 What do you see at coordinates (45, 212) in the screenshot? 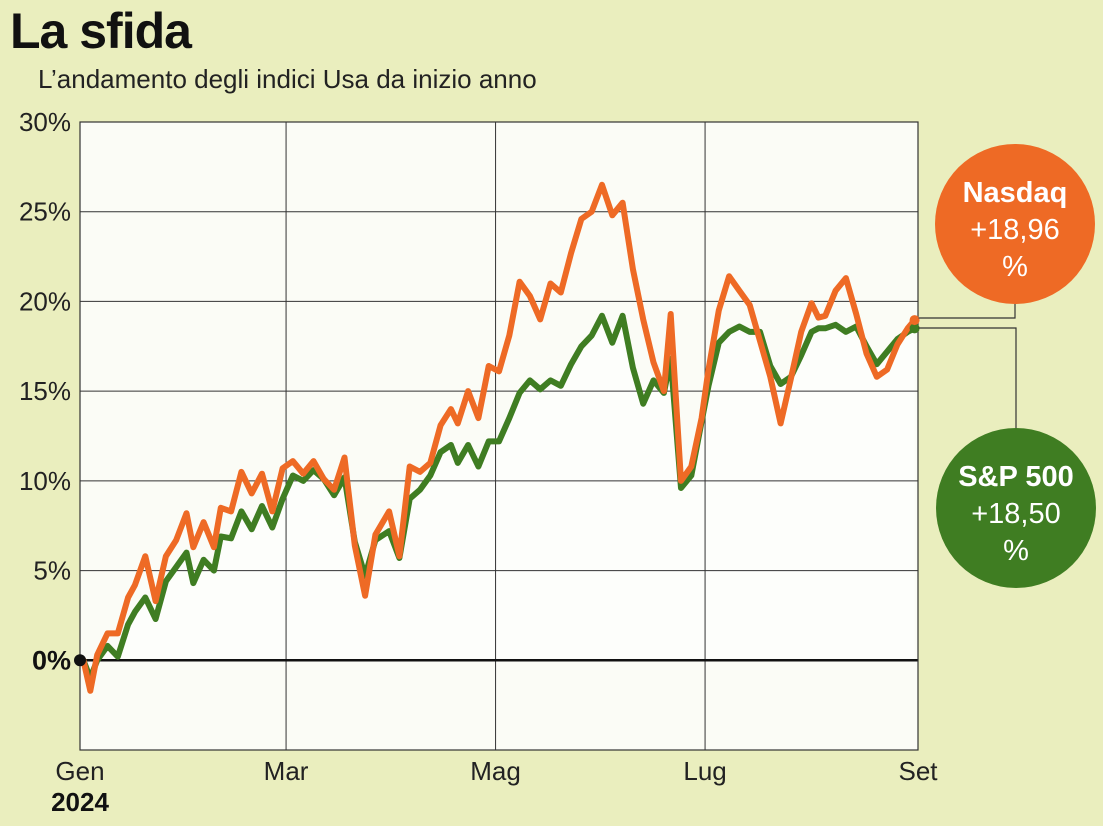
I see `y-tick-label: 25%` at bounding box center [45, 212].